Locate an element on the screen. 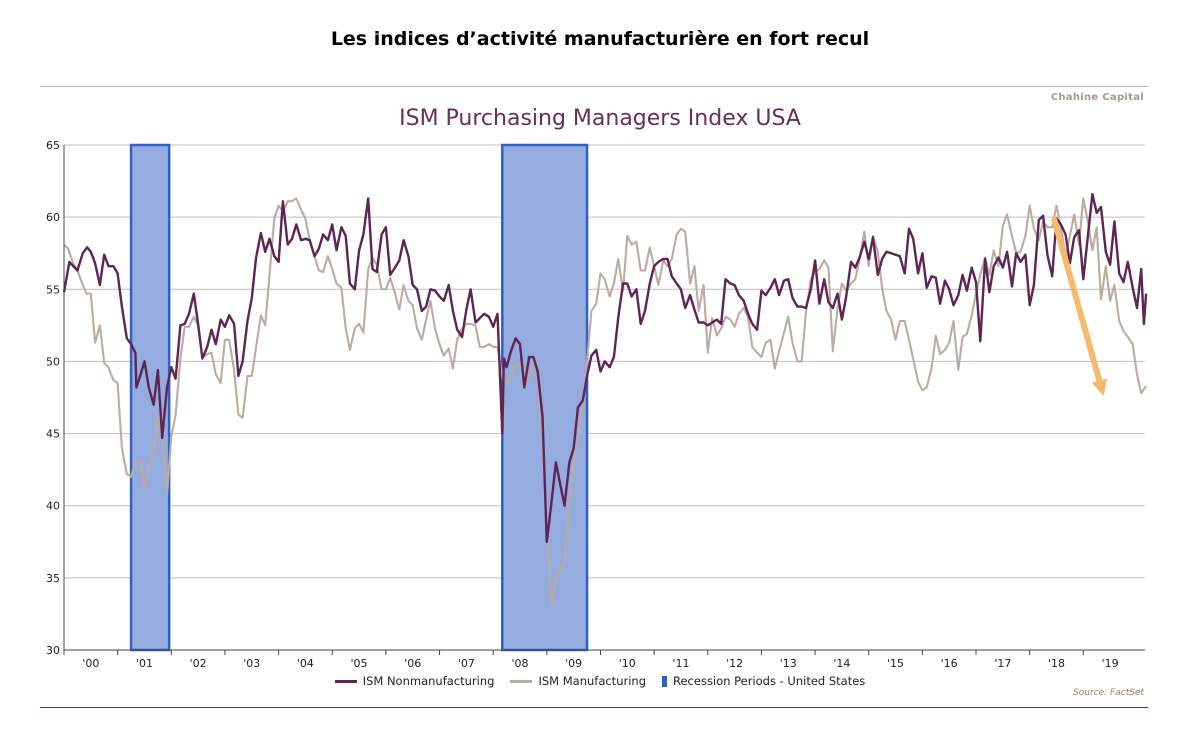 This screenshot has height=732, width=1200. x-tick-label: '10 is located at coordinates (627, 663).